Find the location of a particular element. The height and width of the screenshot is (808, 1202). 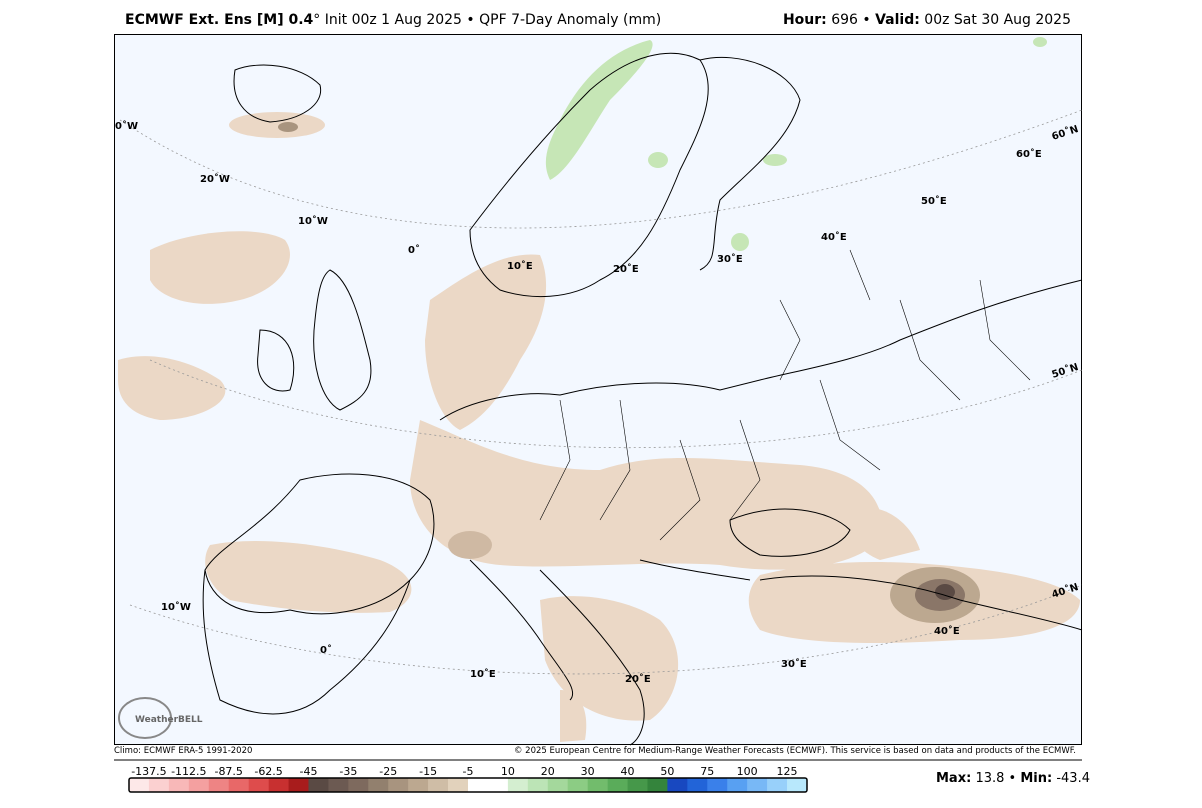

colorbar-tick-label: 125 is located at coordinates (787, 771).